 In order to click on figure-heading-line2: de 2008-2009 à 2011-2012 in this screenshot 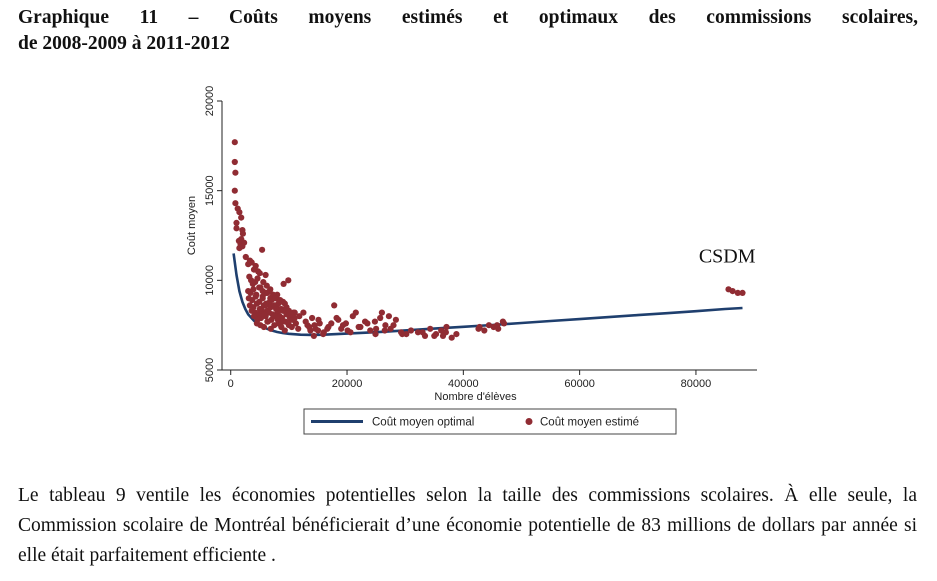, I will do `click(124, 43)`.